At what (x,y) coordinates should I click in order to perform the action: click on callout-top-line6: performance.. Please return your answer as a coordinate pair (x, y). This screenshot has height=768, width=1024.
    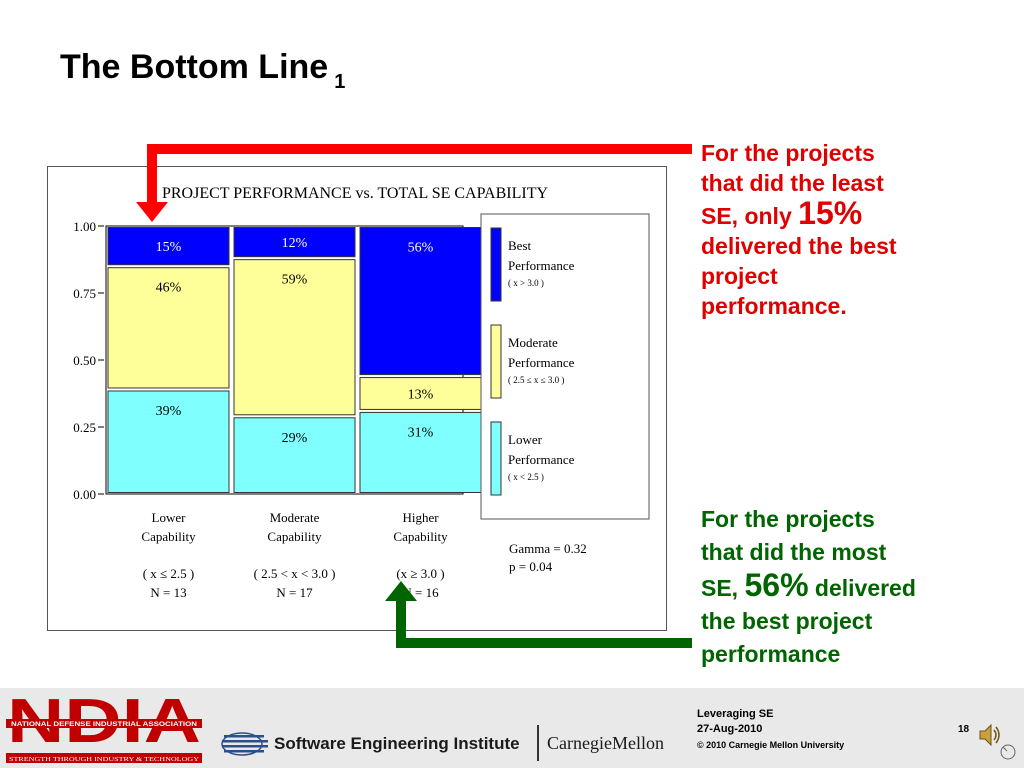
    Looking at the image, I should click on (774, 306).